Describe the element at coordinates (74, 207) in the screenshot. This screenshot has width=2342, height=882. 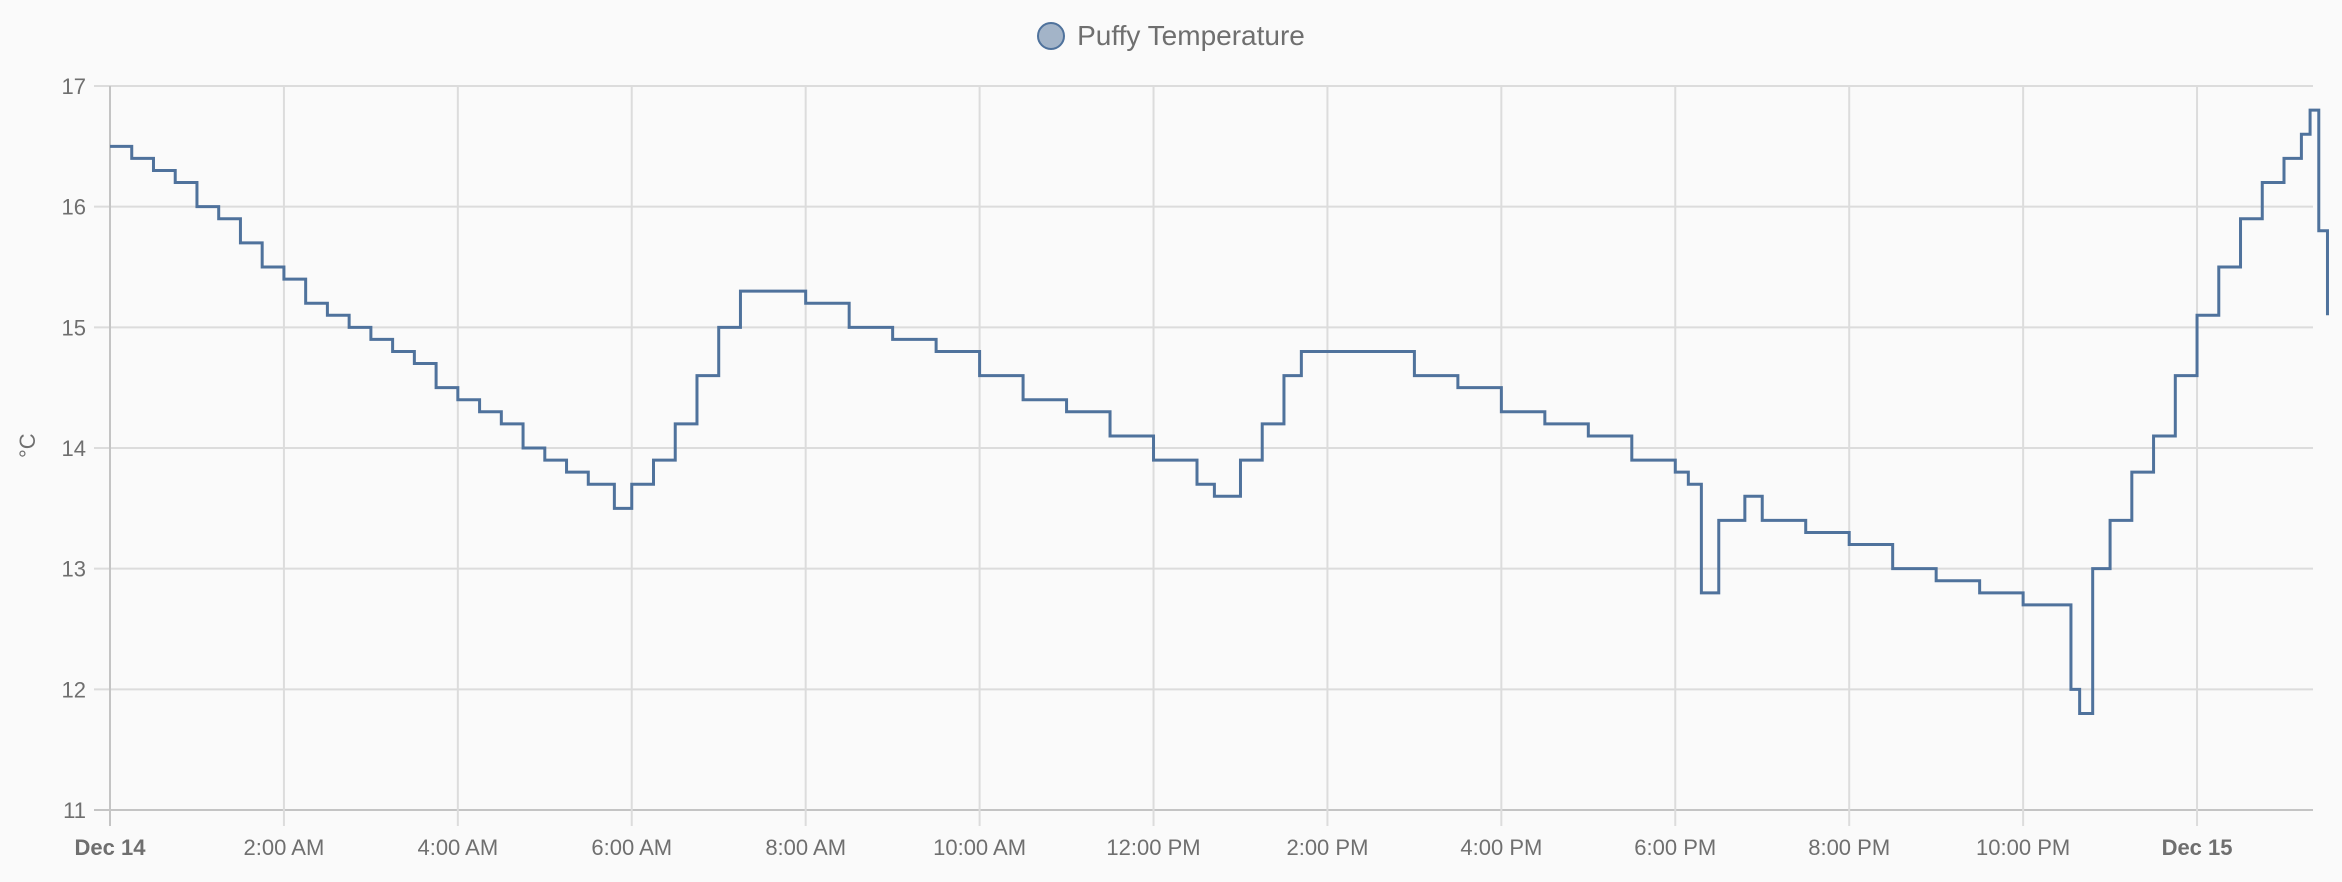
I see `y-tick-label: 16` at that location.